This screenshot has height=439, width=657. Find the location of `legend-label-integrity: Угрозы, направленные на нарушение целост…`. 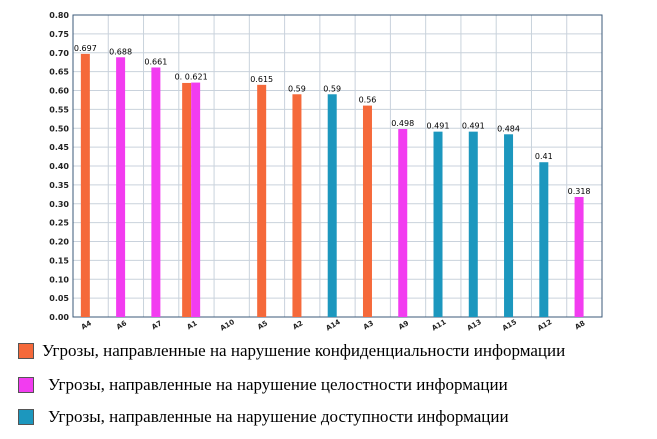

legend-label-integrity: Угрозы, направленные на нарушение целост… is located at coordinates (278, 384).